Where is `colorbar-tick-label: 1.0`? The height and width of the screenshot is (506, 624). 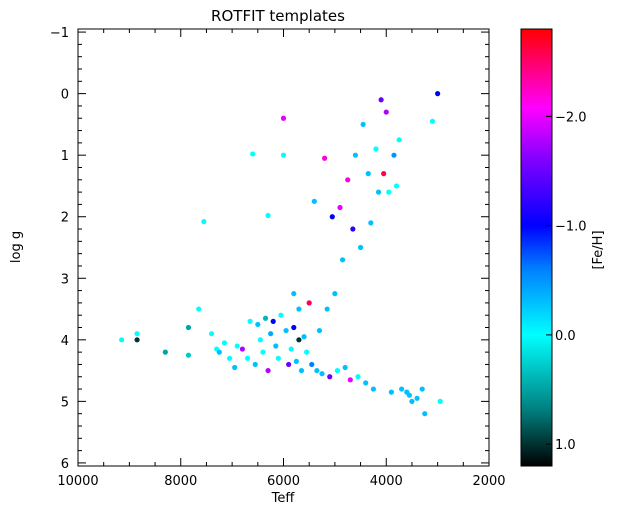
colorbar-tick-label: 1.0 is located at coordinates (565, 445).